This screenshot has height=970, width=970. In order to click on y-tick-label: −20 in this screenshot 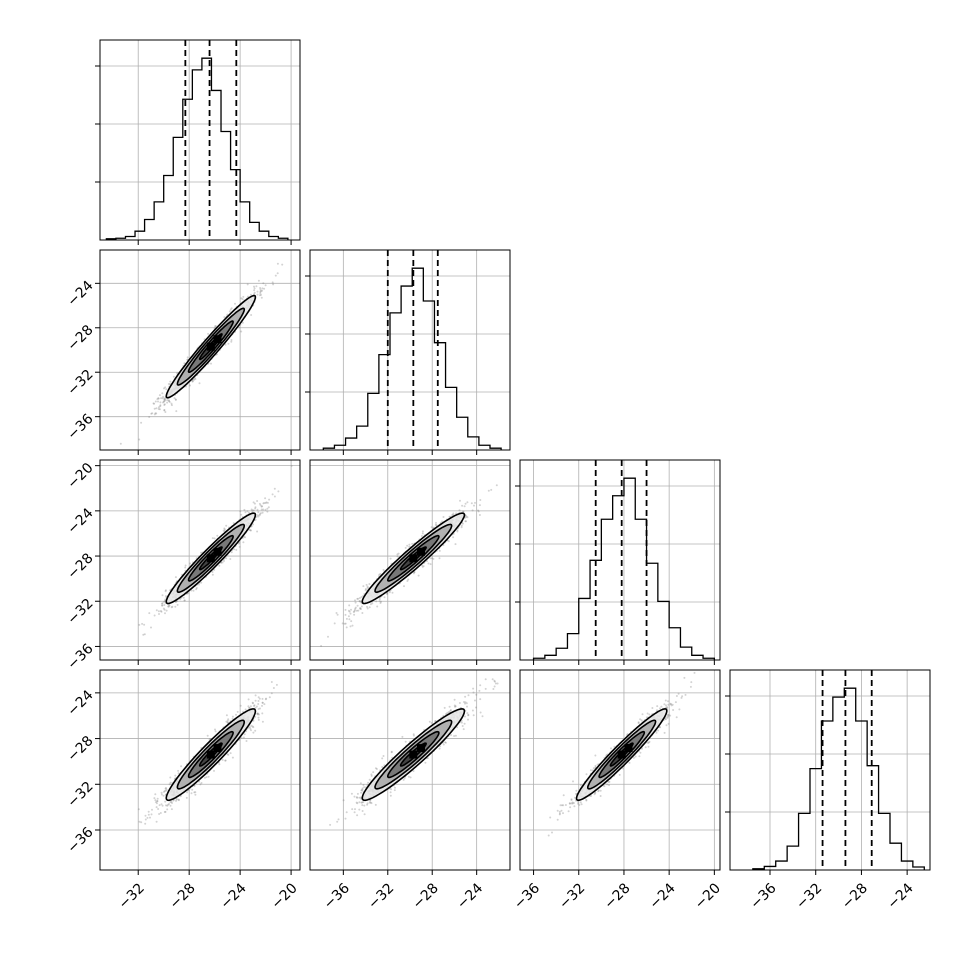, I will do `click(80, 476)`.